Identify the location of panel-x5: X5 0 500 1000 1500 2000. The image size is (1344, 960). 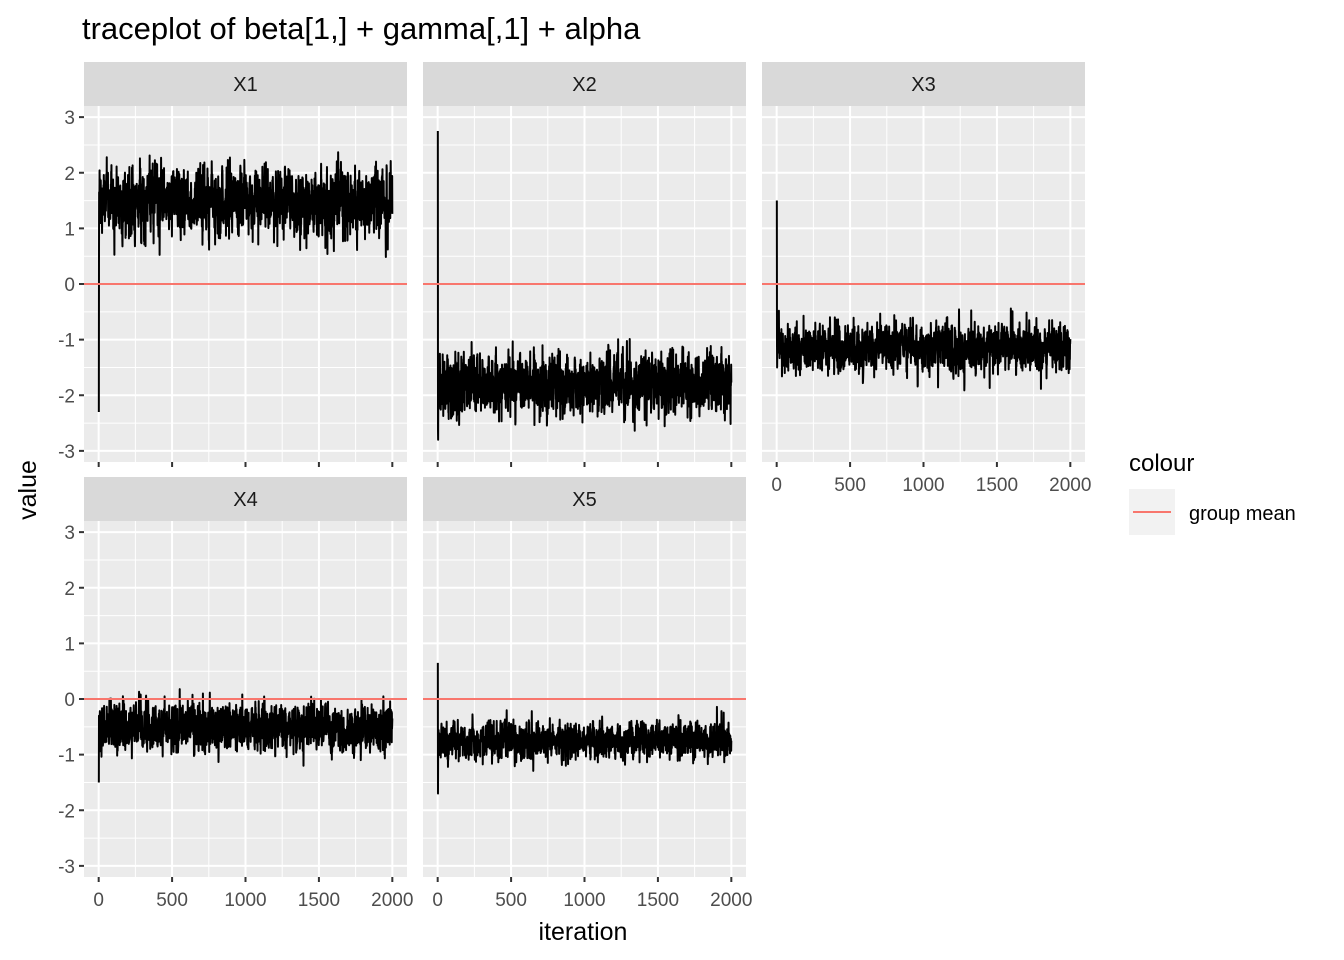
(587, 694).